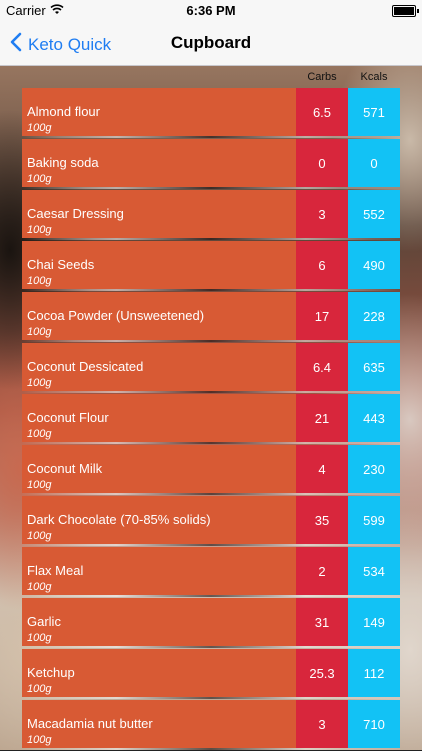 This screenshot has width=422, height=751. I want to click on item-name-cell: Cocoa Powder (Unsweetened) 100g, so click(159, 316).